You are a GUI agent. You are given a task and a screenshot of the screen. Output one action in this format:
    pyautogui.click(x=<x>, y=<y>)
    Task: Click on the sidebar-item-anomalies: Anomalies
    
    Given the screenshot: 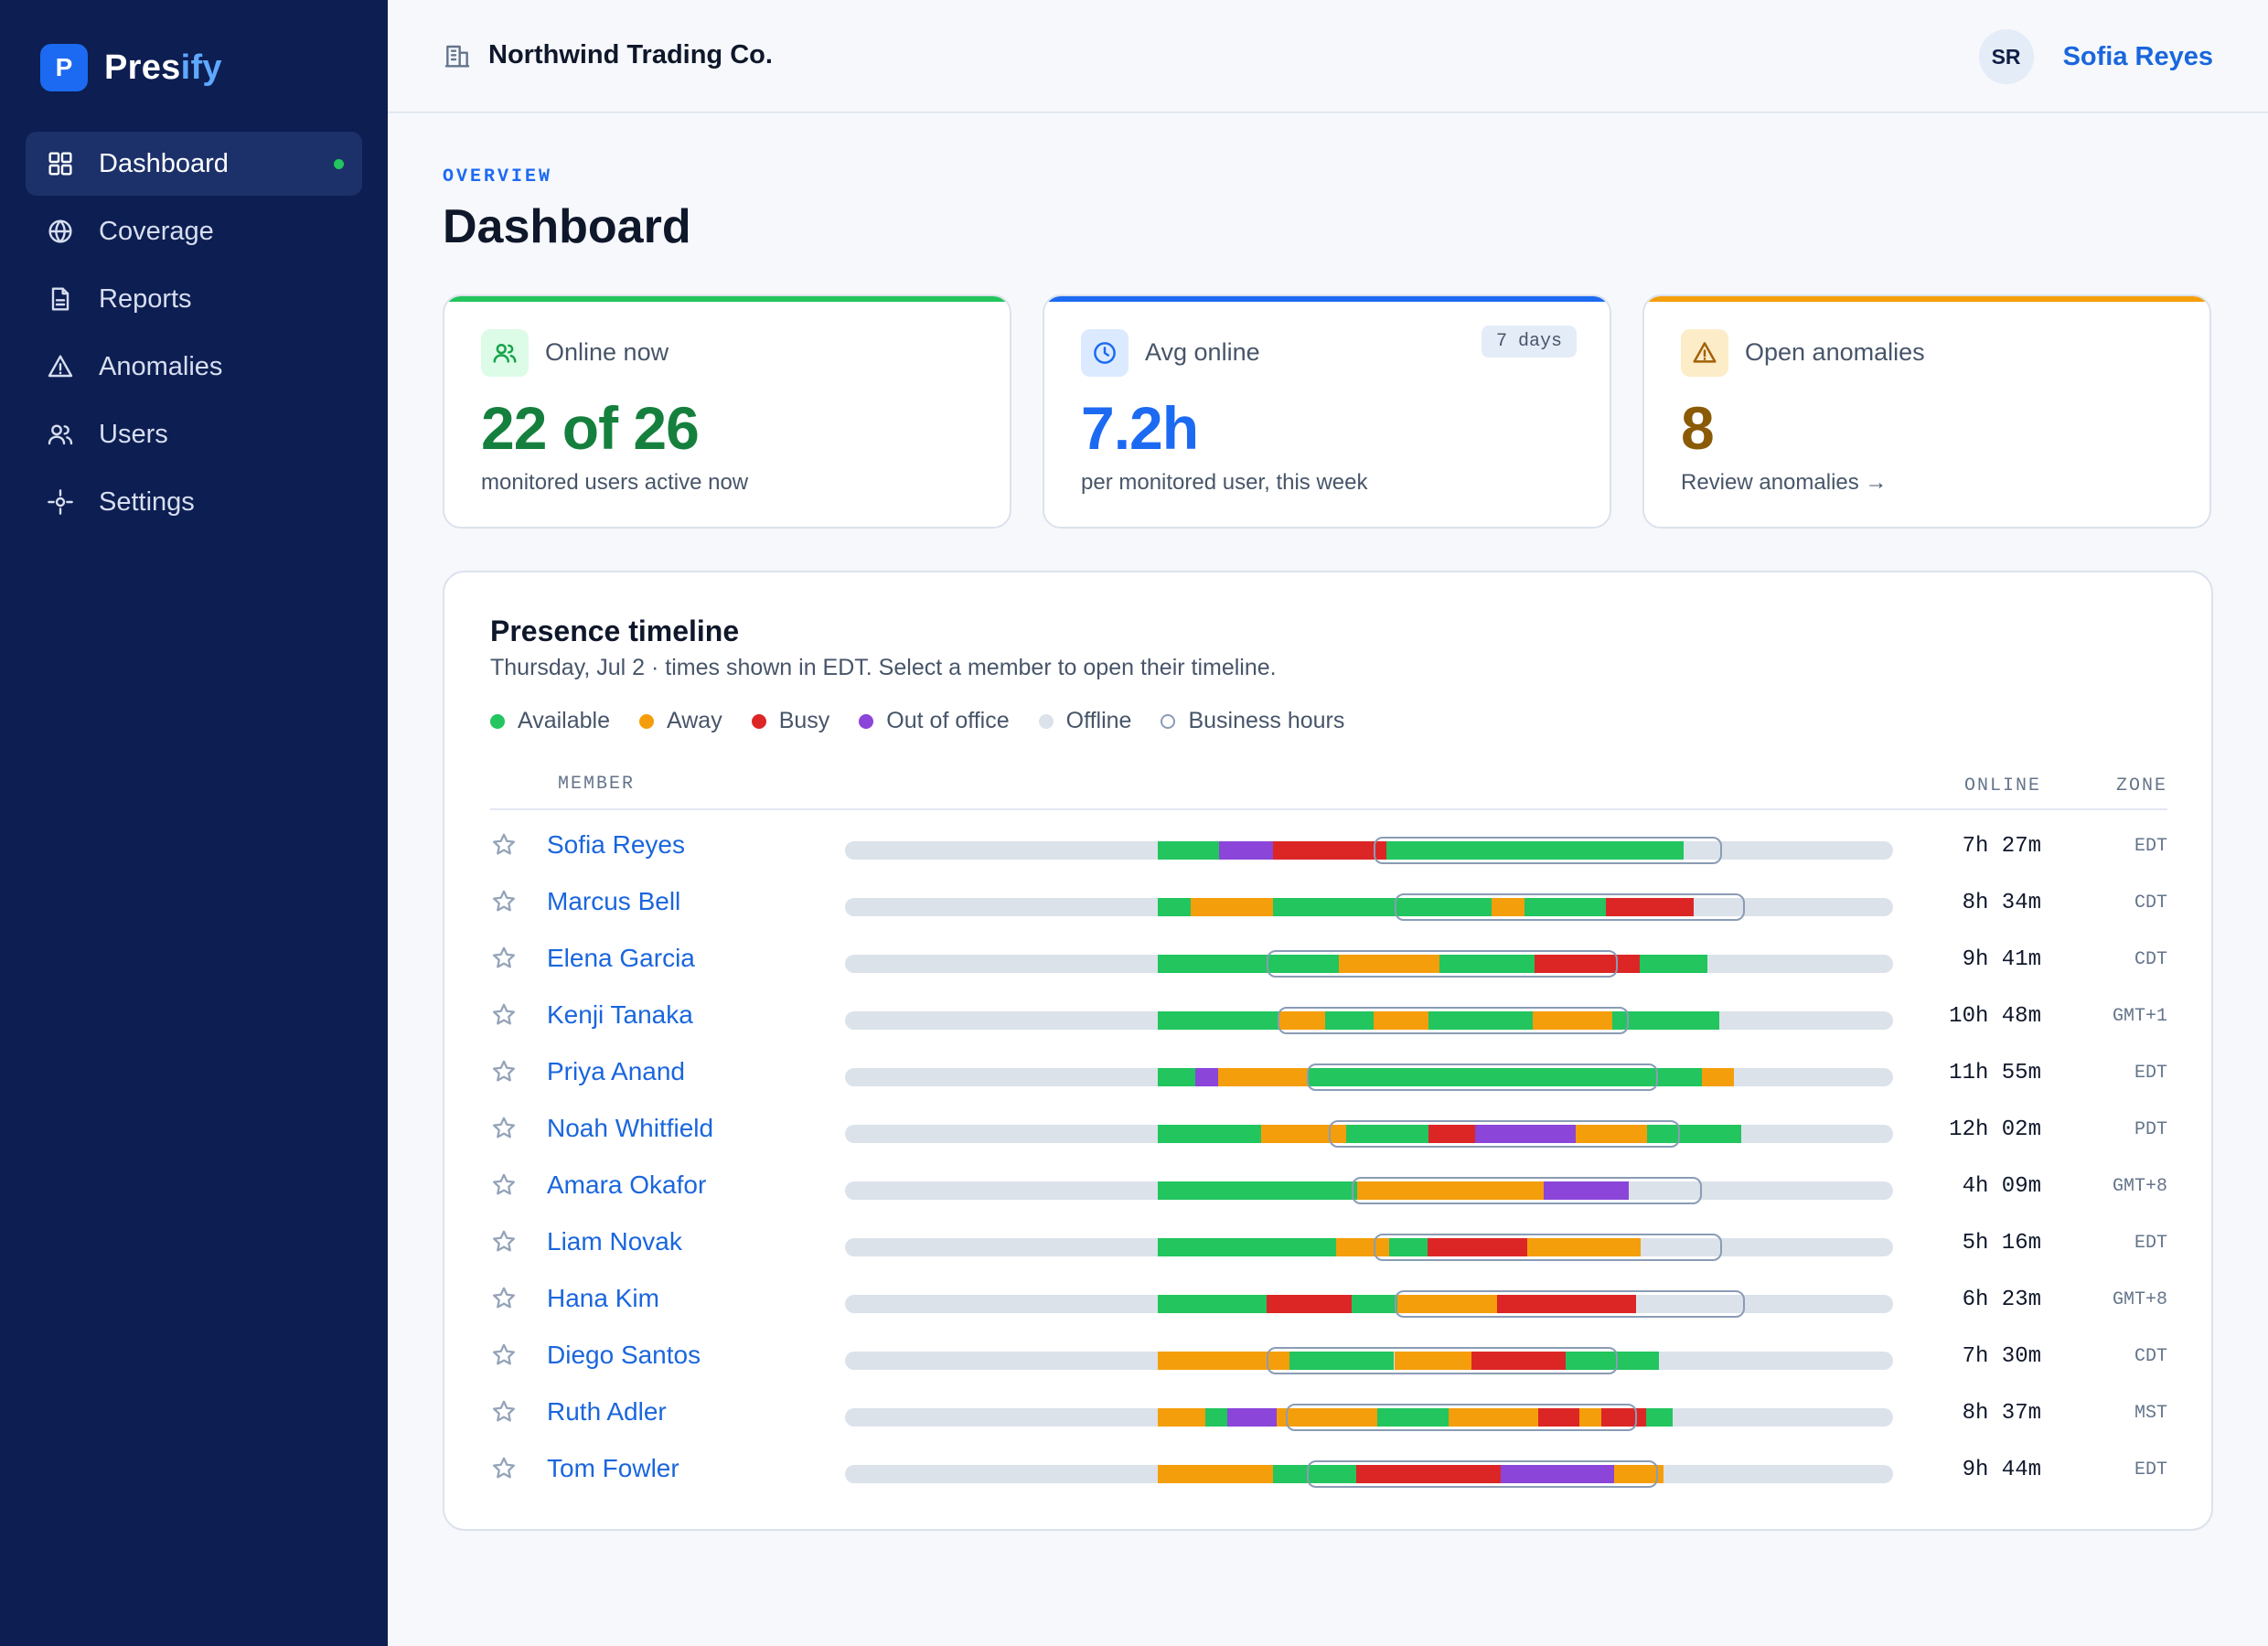 What is the action you would take?
    pyautogui.click(x=194, y=367)
    